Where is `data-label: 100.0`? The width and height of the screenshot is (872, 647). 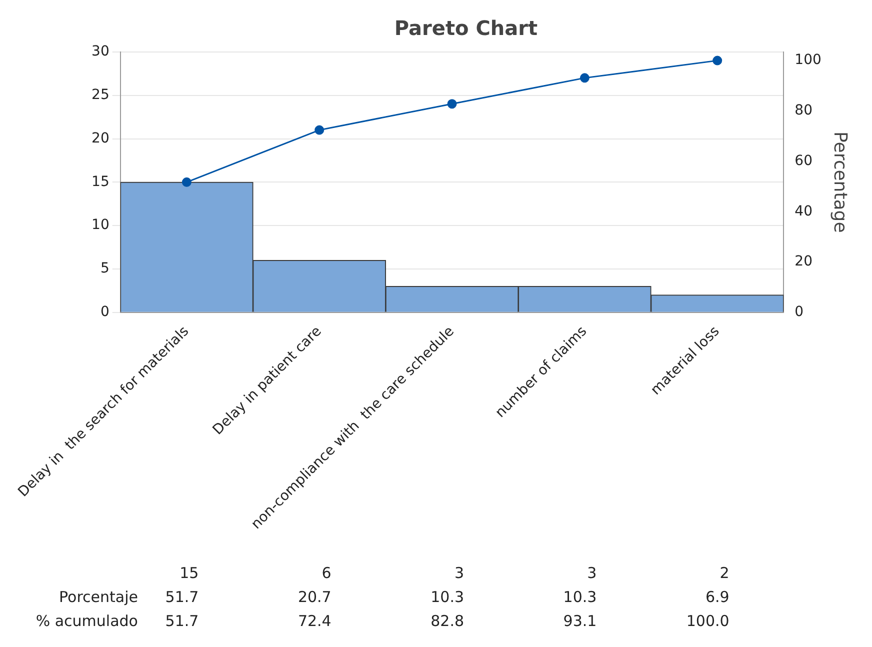 data-label: 100.0 is located at coordinates (708, 621).